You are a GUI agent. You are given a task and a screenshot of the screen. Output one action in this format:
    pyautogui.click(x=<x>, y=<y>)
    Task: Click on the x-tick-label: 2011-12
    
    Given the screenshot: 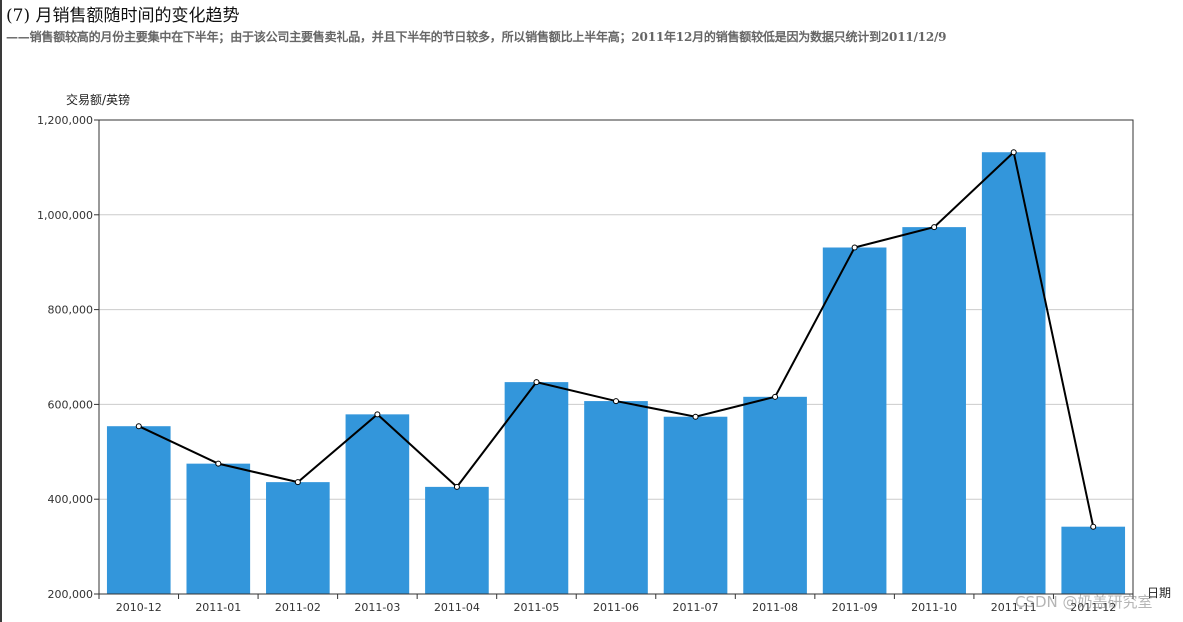 What is the action you would take?
    pyautogui.click(x=1093, y=607)
    